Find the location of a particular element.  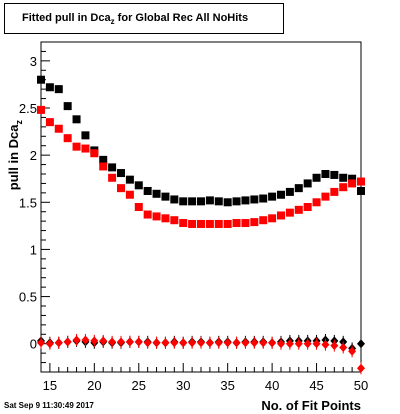

x-tick-label: 45 is located at coordinates (316, 385).